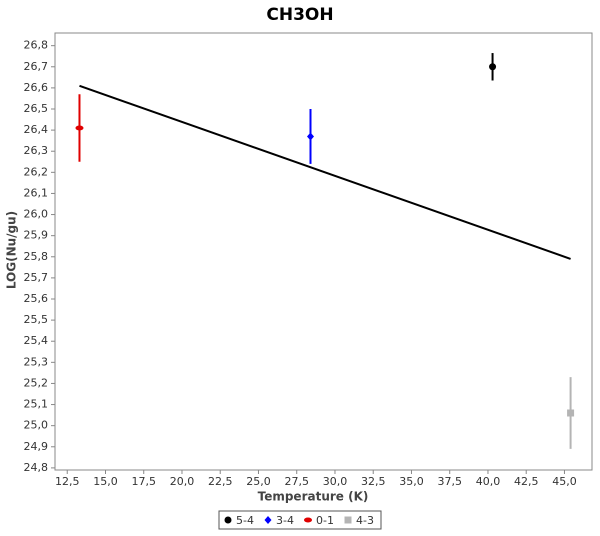 This screenshot has height=536, width=600. Describe the element at coordinates (36, 45) in the screenshot. I see `y-tick-label: 26,8` at that location.